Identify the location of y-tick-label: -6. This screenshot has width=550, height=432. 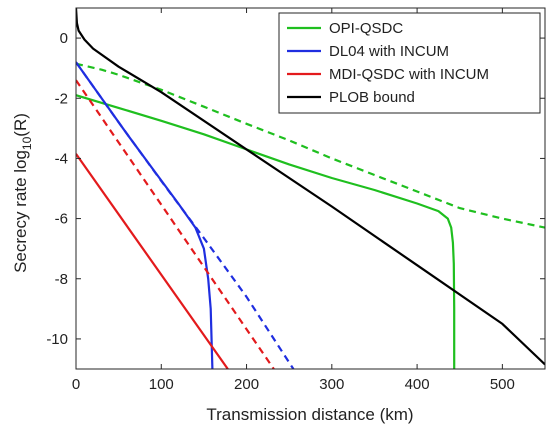
(61, 219).